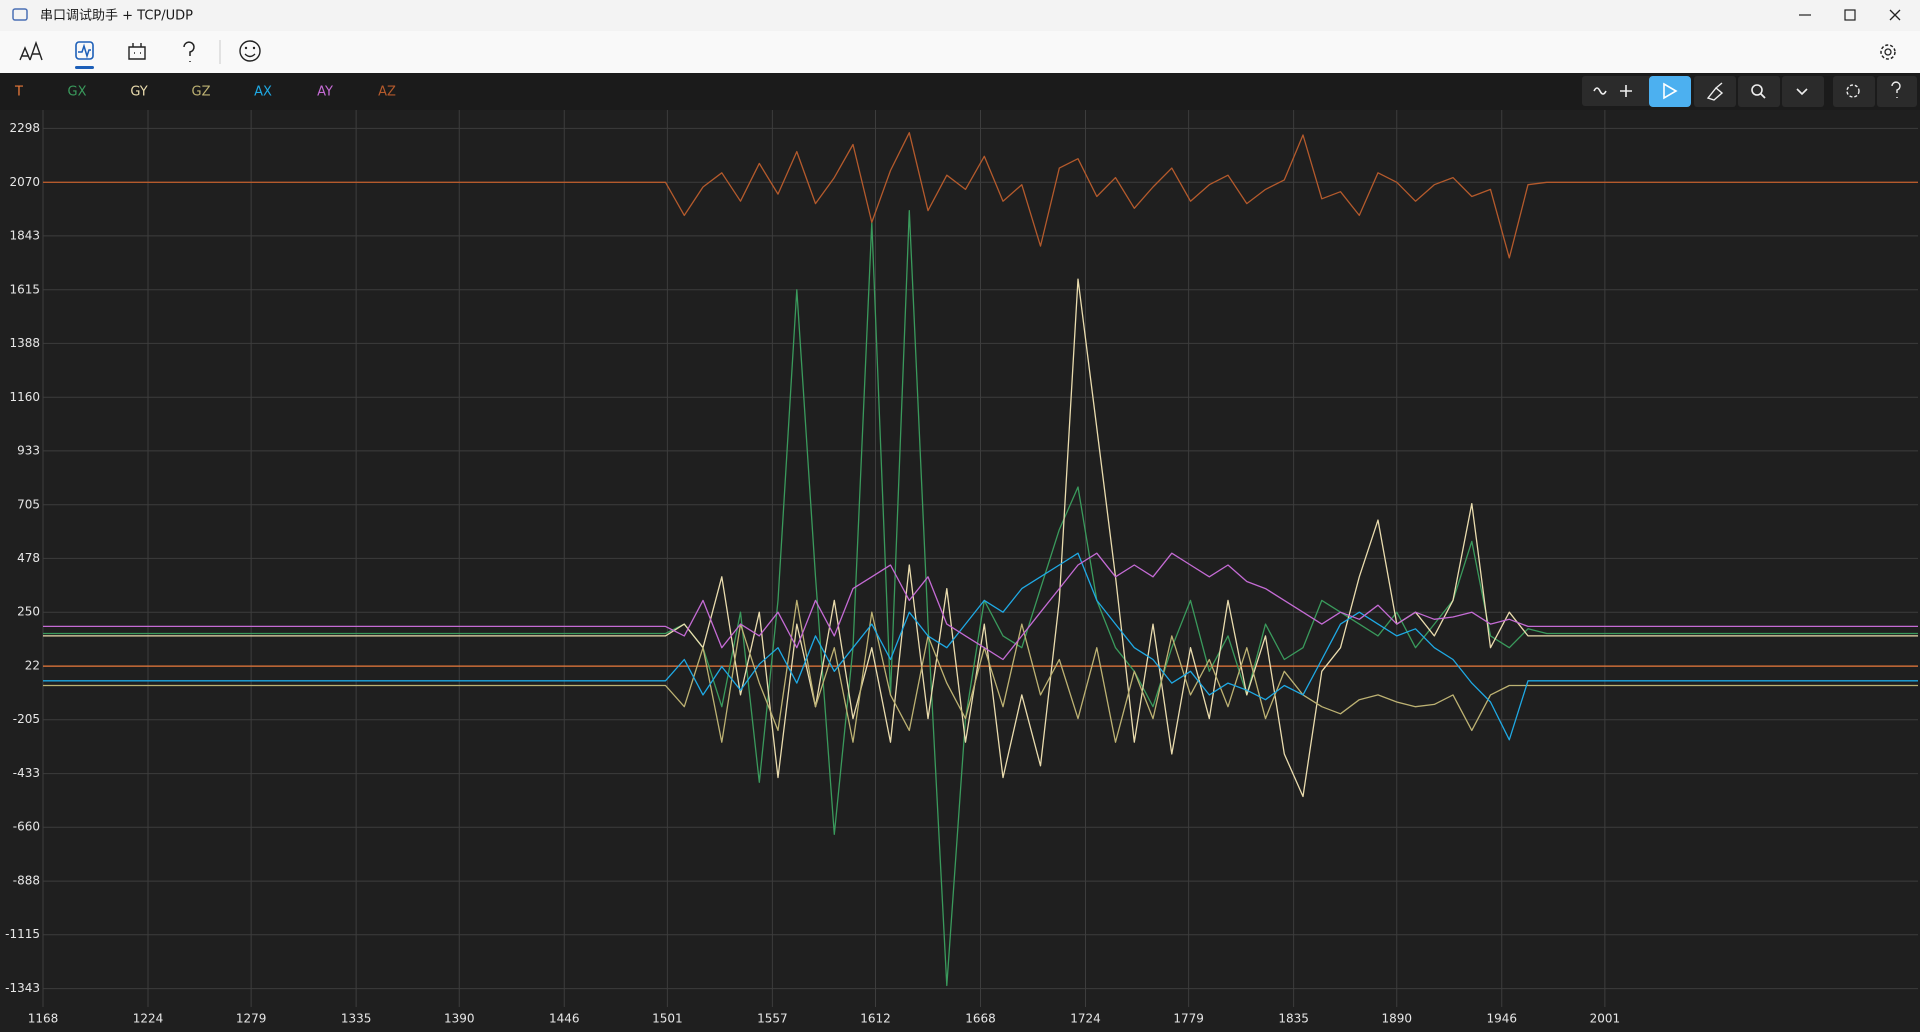 Image resolution: width=1920 pixels, height=1032 pixels. Describe the element at coordinates (250, 51) in the screenshot. I see `emoji-button` at that location.